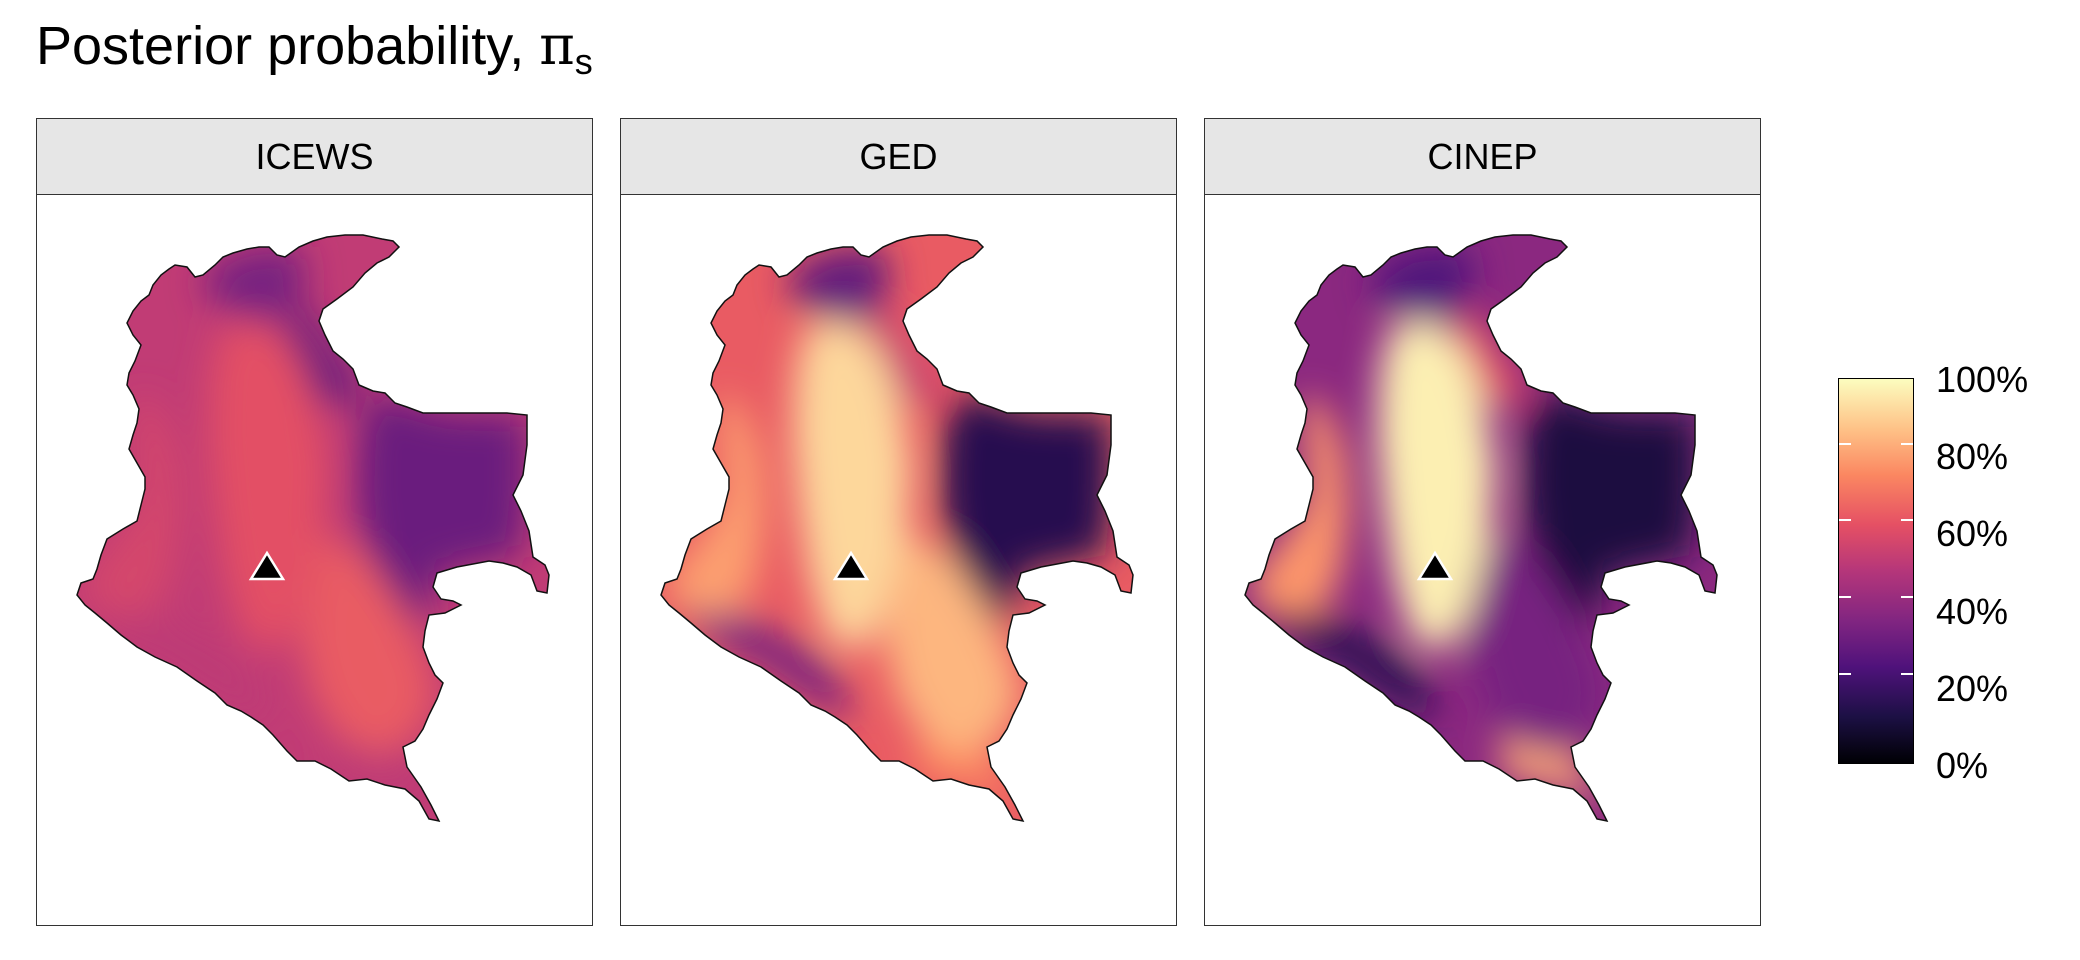 The height and width of the screenshot is (960, 2080). Describe the element at coordinates (1972, 456) in the screenshot. I see `colorbar-label-80: 80%` at that location.